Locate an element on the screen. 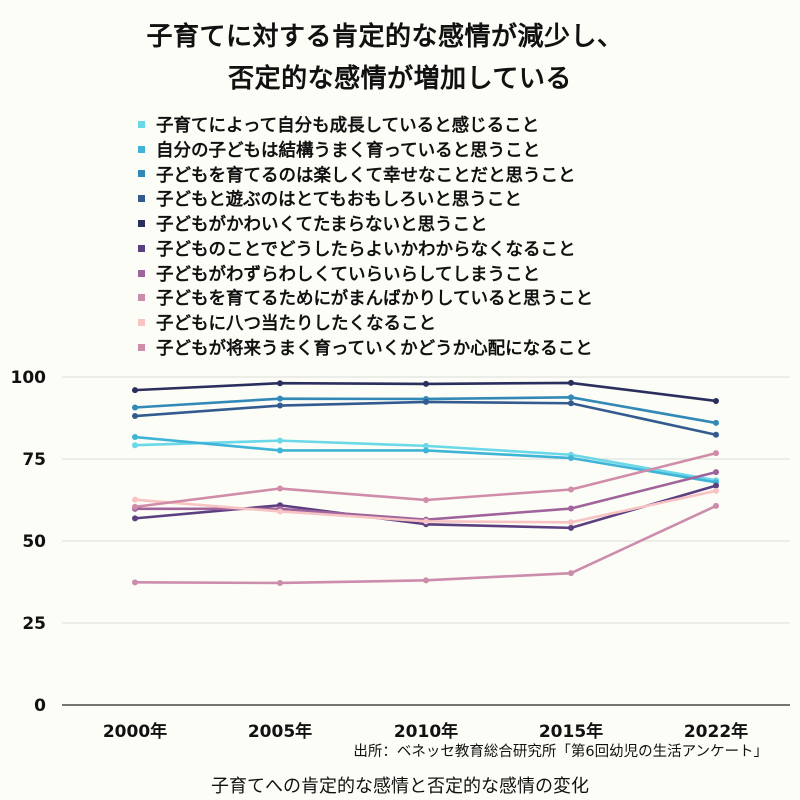  x-tick-label: 2010年 is located at coordinates (426, 731).